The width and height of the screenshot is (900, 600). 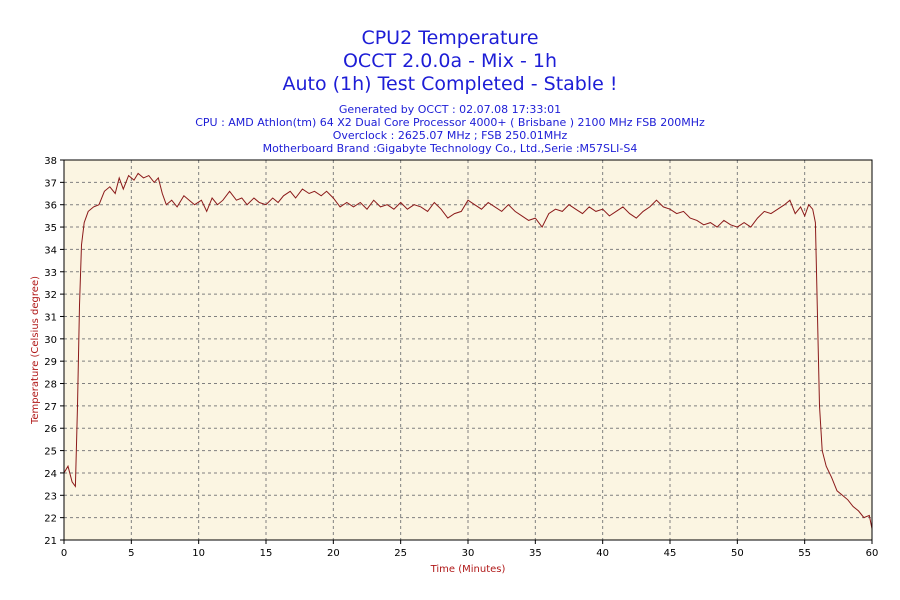 What do you see at coordinates (50, 273) in the screenshot?
I see `y-tick-label: 33` at bounding box center [50, 273].